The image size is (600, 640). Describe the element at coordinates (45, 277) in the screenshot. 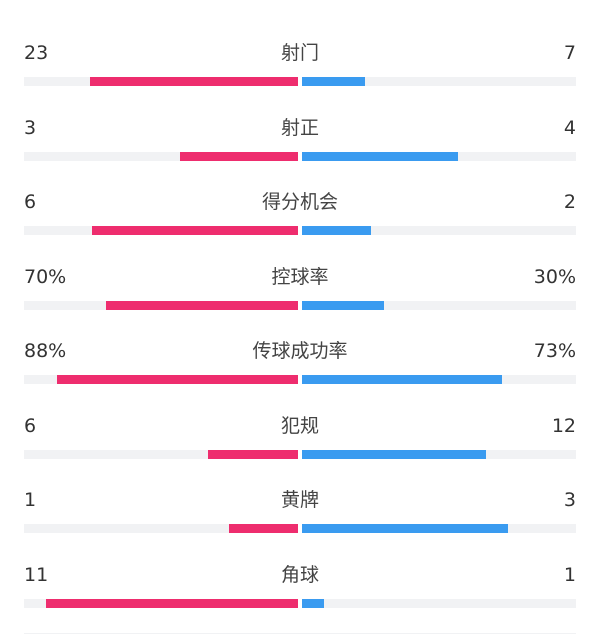

I see `home-value: 70%` at that location.